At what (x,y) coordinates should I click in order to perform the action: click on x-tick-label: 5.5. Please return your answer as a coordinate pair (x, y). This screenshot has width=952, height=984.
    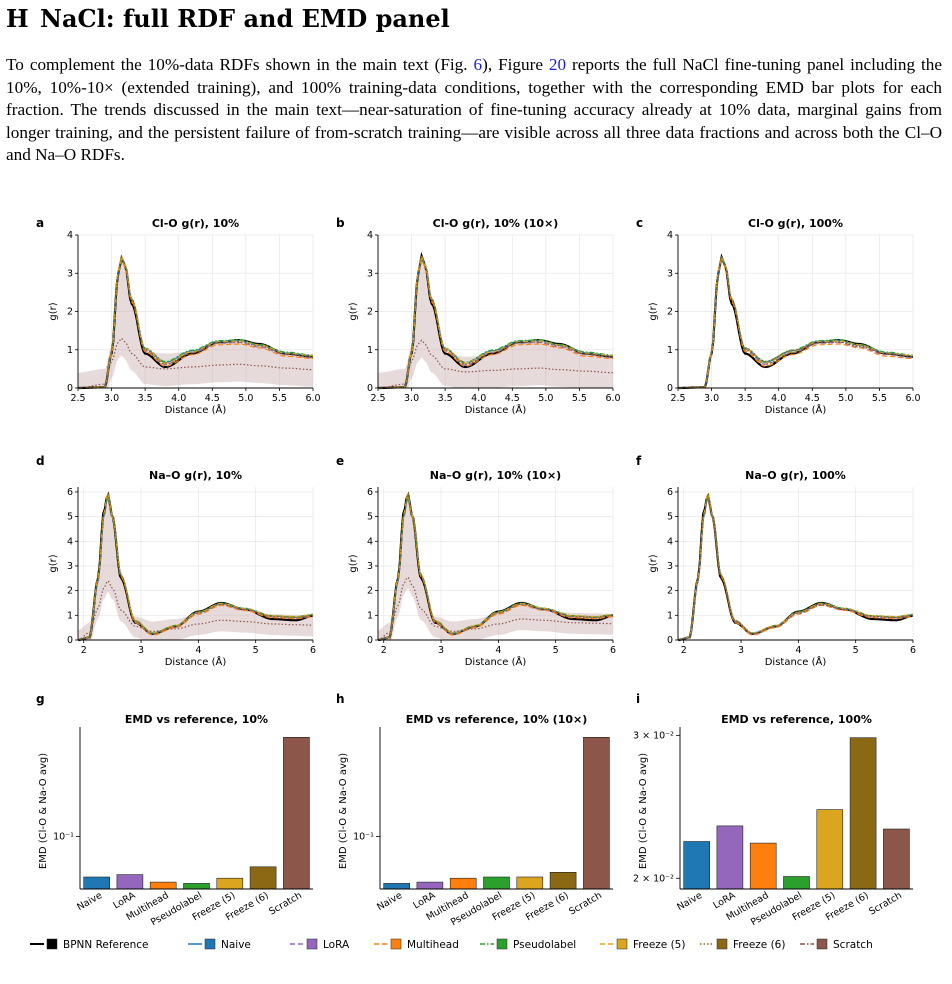
    Looking at the image, I should click on (879, 398).